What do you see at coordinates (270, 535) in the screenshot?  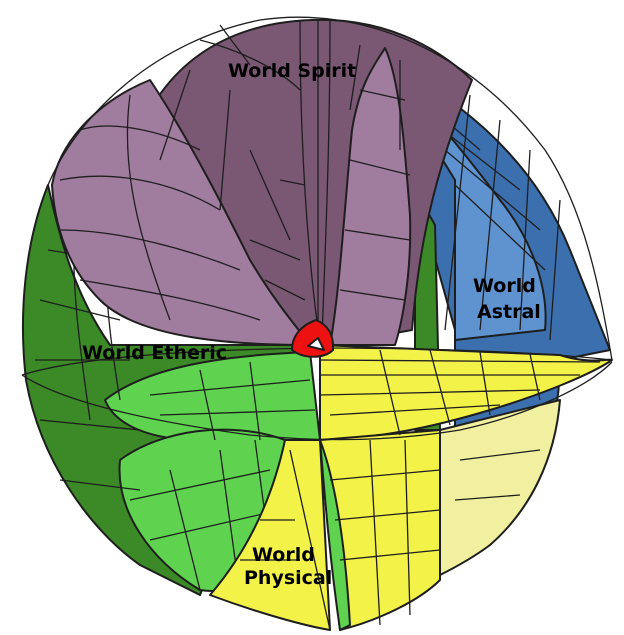 I see `physical-lower-front` at bounding box center [270, 535].